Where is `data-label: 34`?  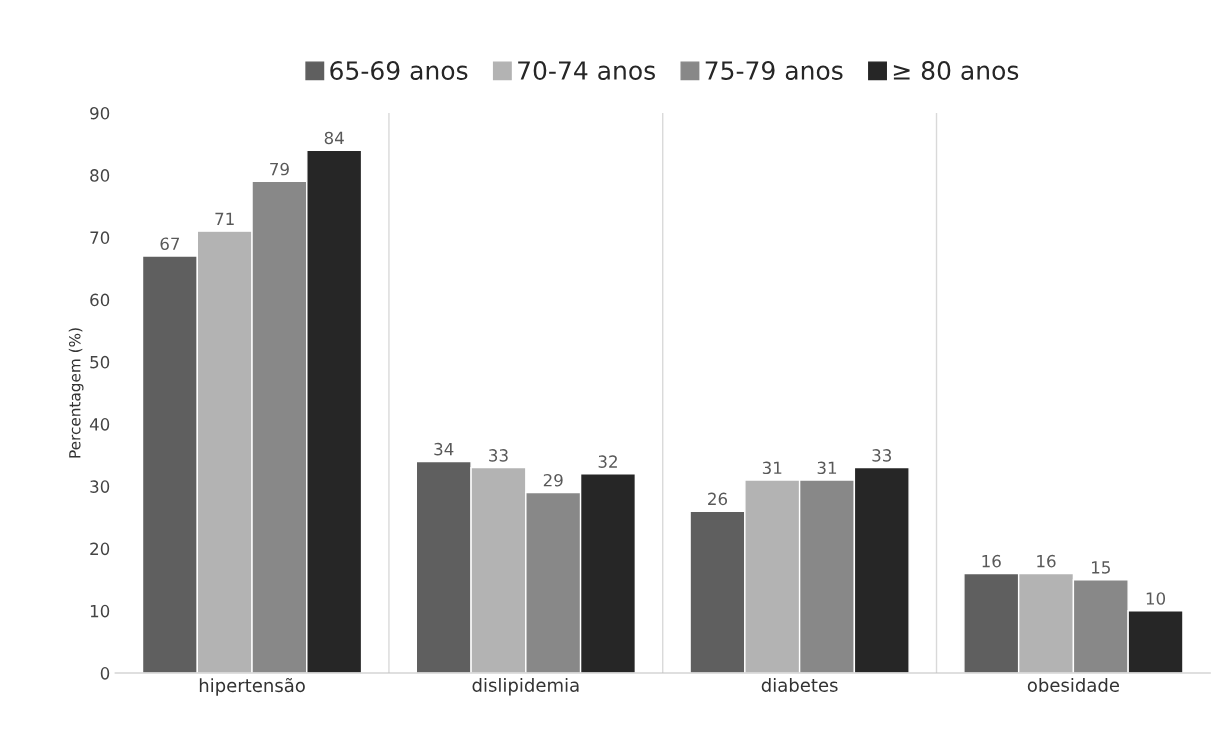
data-label: 34 is located at coordinates (444, 449).